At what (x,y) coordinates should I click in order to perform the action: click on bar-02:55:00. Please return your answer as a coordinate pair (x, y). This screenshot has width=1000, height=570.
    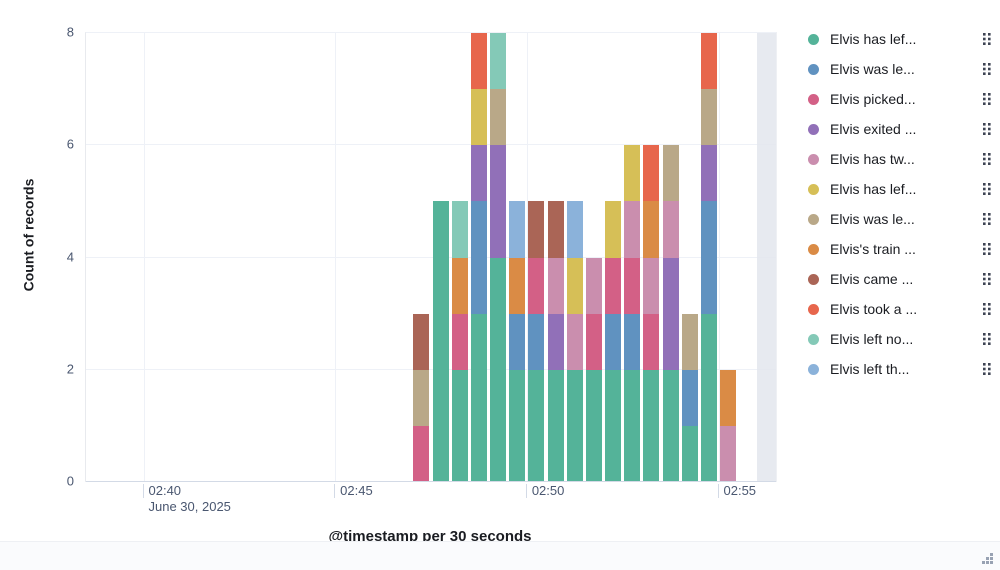
    Looking at the image, I should click on (728, 425).